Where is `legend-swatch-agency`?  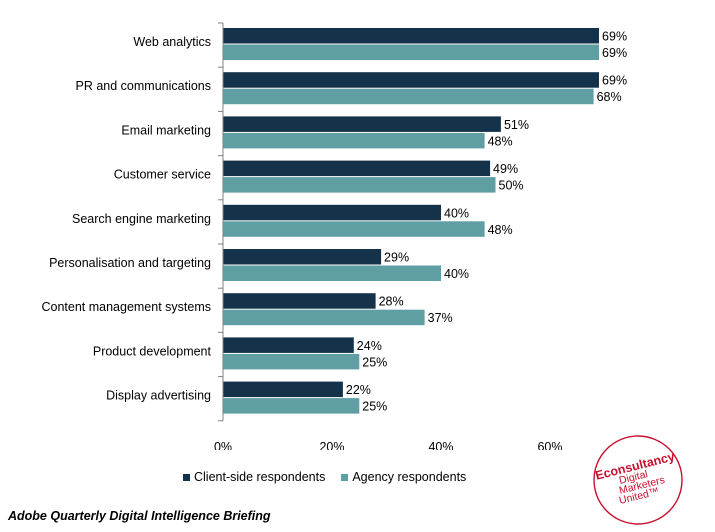 legend-swatch-agency is located at coordinates (345, 477).